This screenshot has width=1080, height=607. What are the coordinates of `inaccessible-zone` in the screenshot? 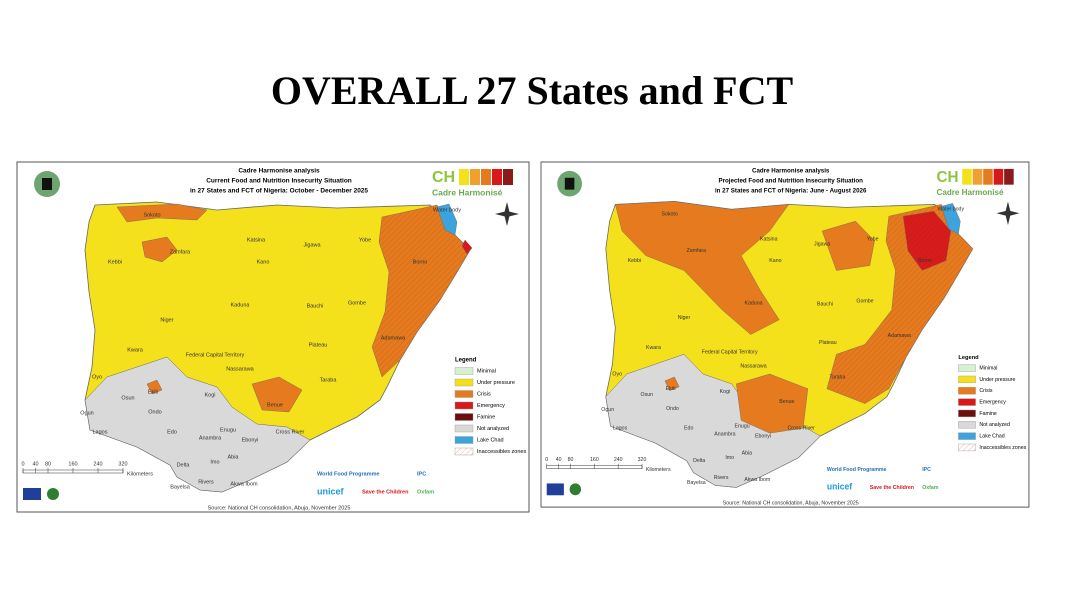 It's located at (421, 291).